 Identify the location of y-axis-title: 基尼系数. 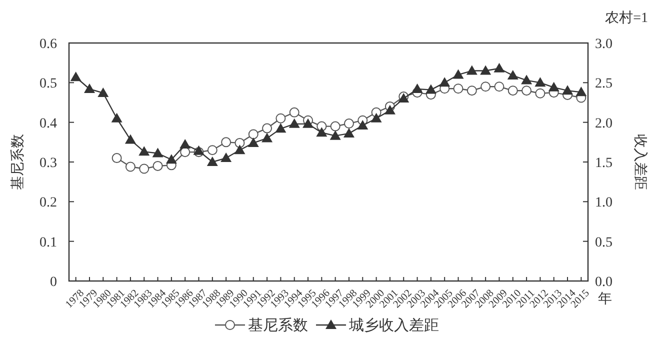
(18, 162).